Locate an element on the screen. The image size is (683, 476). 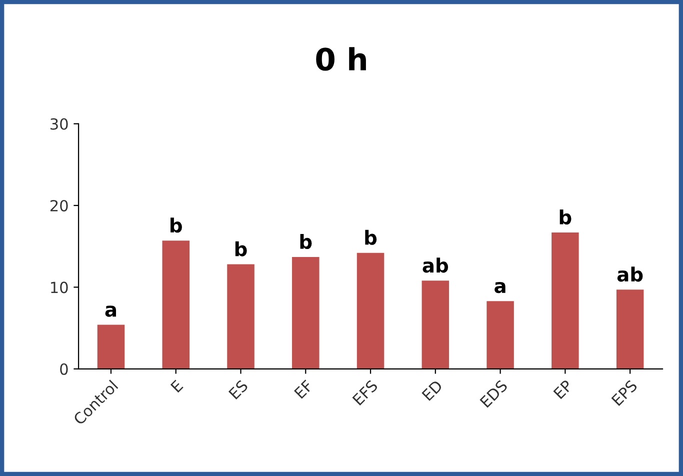
x-tick-label: E is located at coordinates (177, 386).